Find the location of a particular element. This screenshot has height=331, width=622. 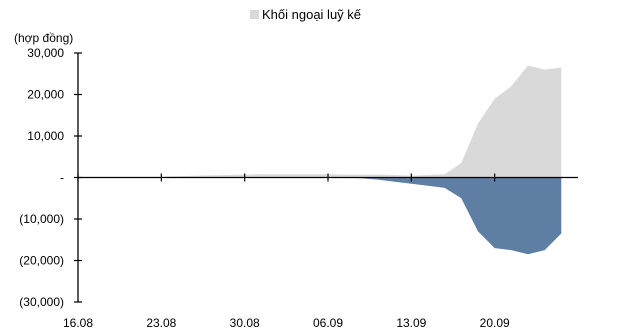

legend: Khối ngoại luỹ kế is located at coordinates (306, 14).